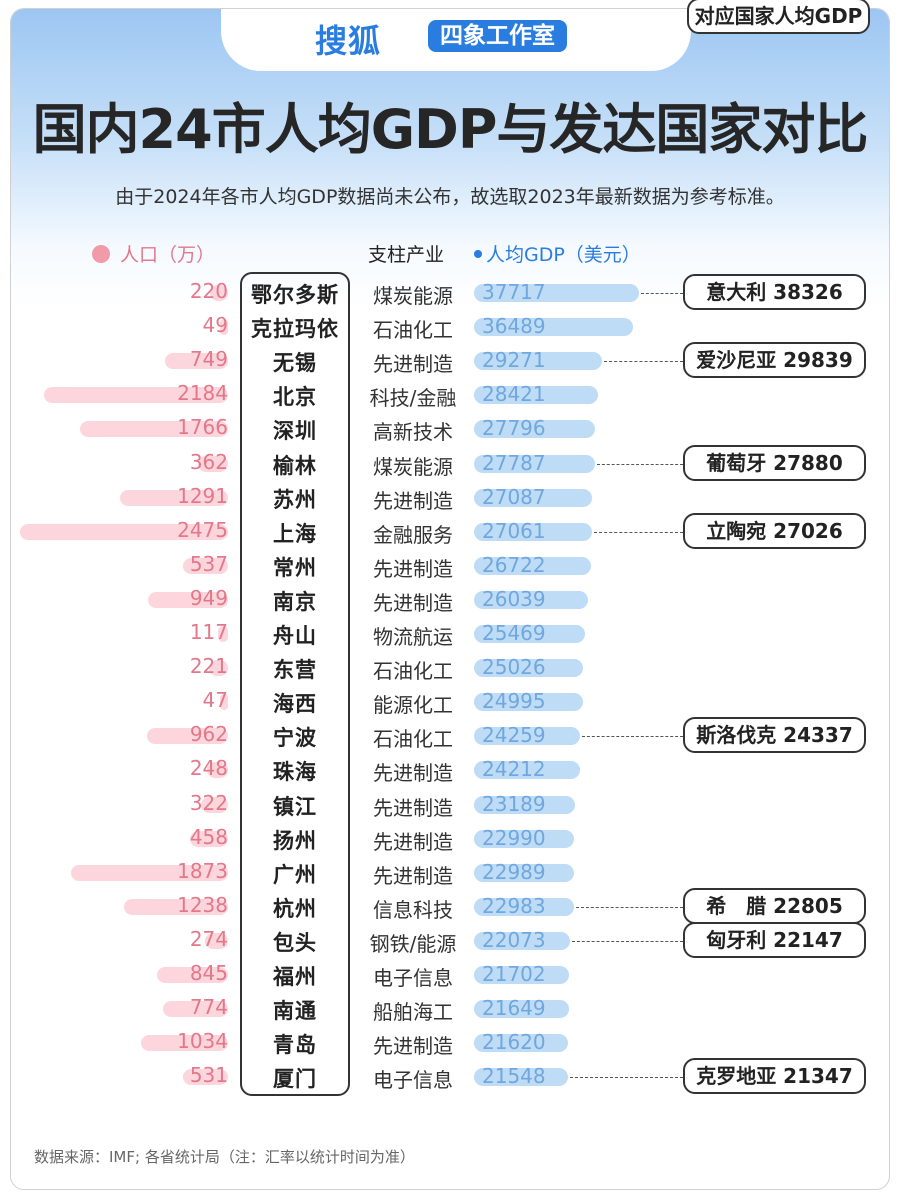 Image resolution: width=900 pixels, height=1200 pixels. Describe the element at coordinates (514, 769) in the screenshot. I see `gdp-value: 24212` at that location.